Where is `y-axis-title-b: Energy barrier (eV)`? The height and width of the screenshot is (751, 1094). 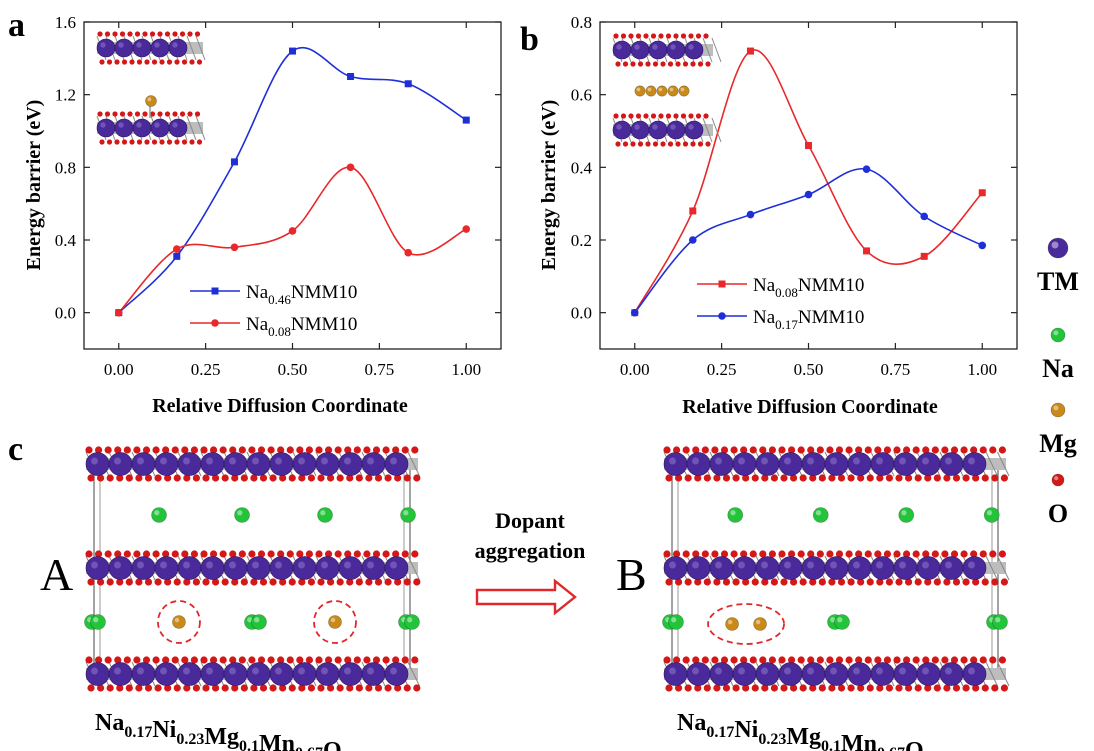
y-axis-title-b: Energy barrier (eV) is located at coordinates (549, 185).